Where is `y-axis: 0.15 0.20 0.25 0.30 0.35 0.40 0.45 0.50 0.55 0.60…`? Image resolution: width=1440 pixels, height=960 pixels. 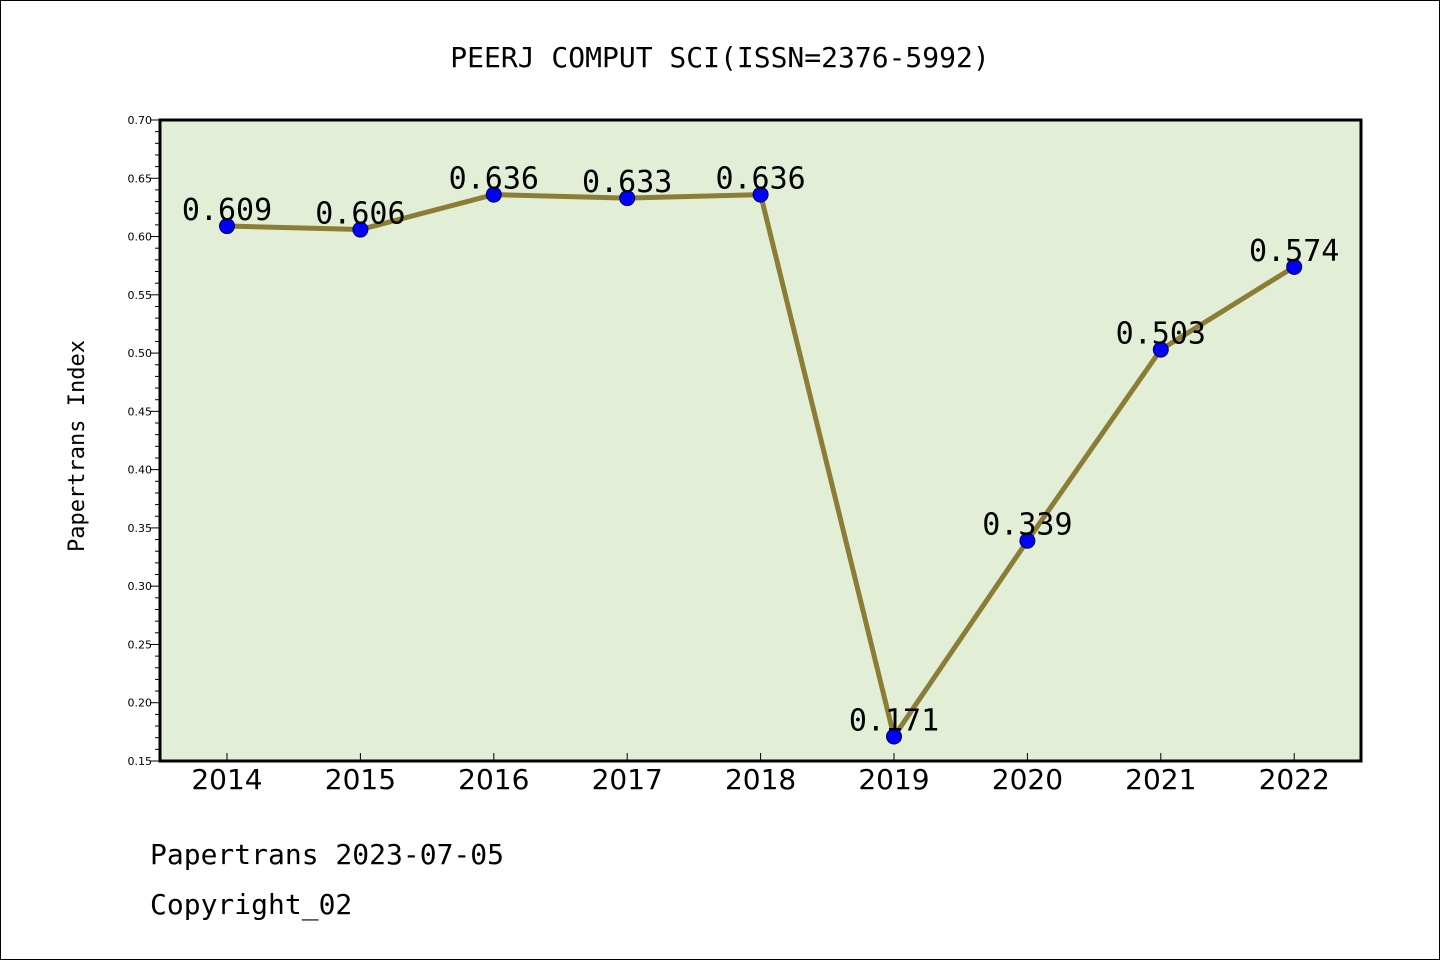 y-axis: 0.15 0.20 0.25 0.30 0.35 0.40 0.45 0.50 0.55 0.60… is located at coordinates (144, 441).